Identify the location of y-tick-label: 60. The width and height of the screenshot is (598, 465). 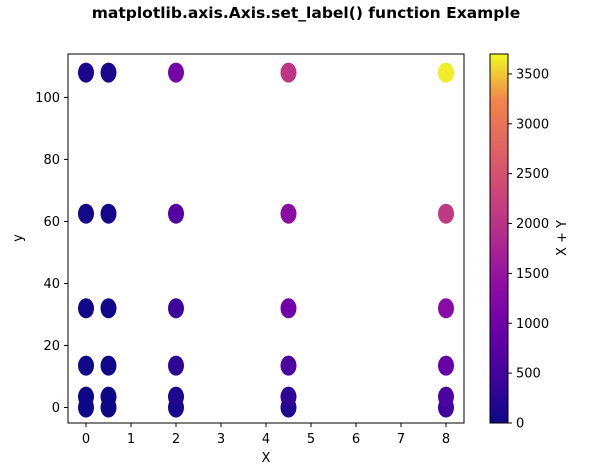
(51, 222).